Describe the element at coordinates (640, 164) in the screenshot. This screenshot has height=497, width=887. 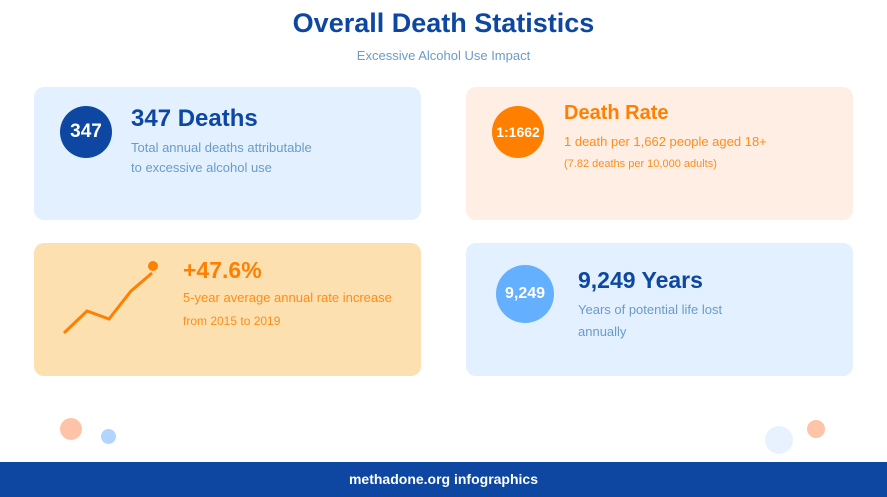
I see `rate-desc-2: (7.82 deaths per 10,000 adults)` at that location.